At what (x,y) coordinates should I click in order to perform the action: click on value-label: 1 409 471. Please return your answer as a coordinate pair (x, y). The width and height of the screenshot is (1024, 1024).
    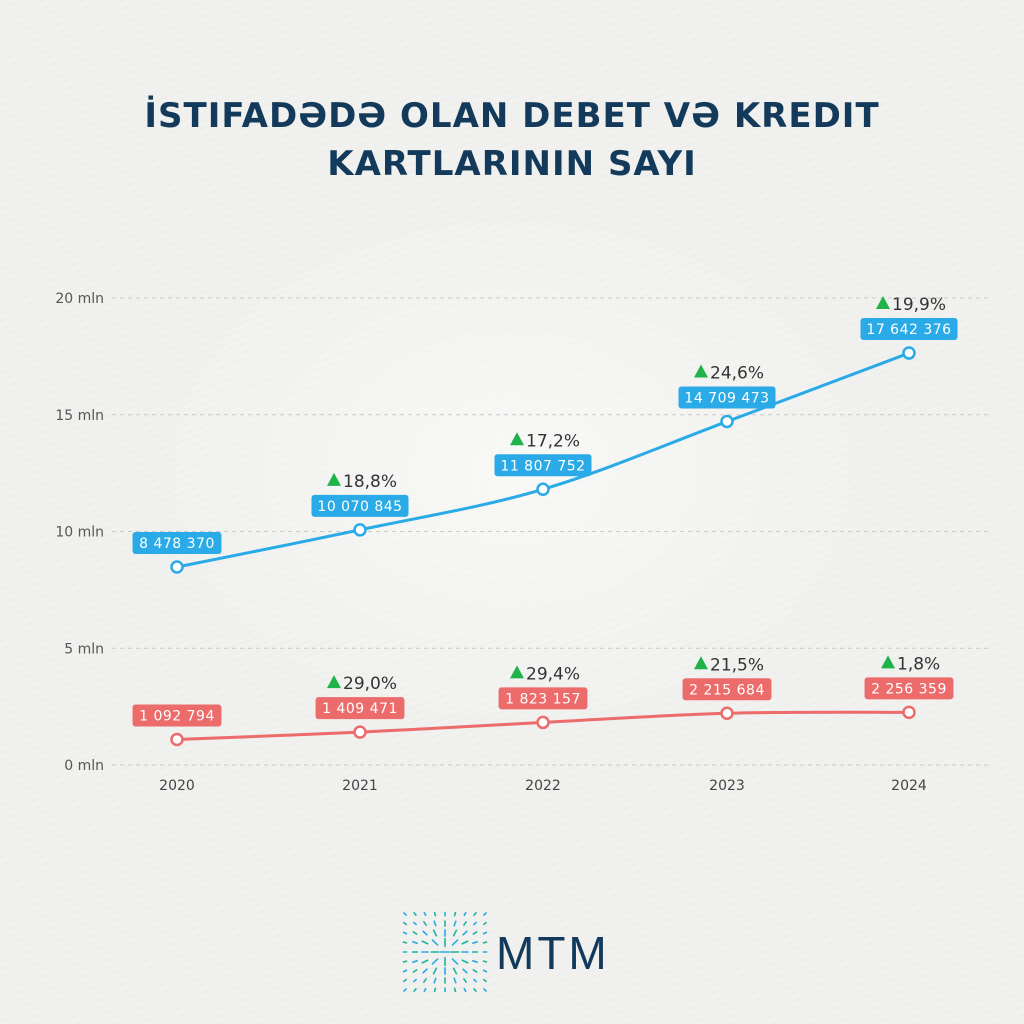
    Looking at the image, I should click on (360, 709).